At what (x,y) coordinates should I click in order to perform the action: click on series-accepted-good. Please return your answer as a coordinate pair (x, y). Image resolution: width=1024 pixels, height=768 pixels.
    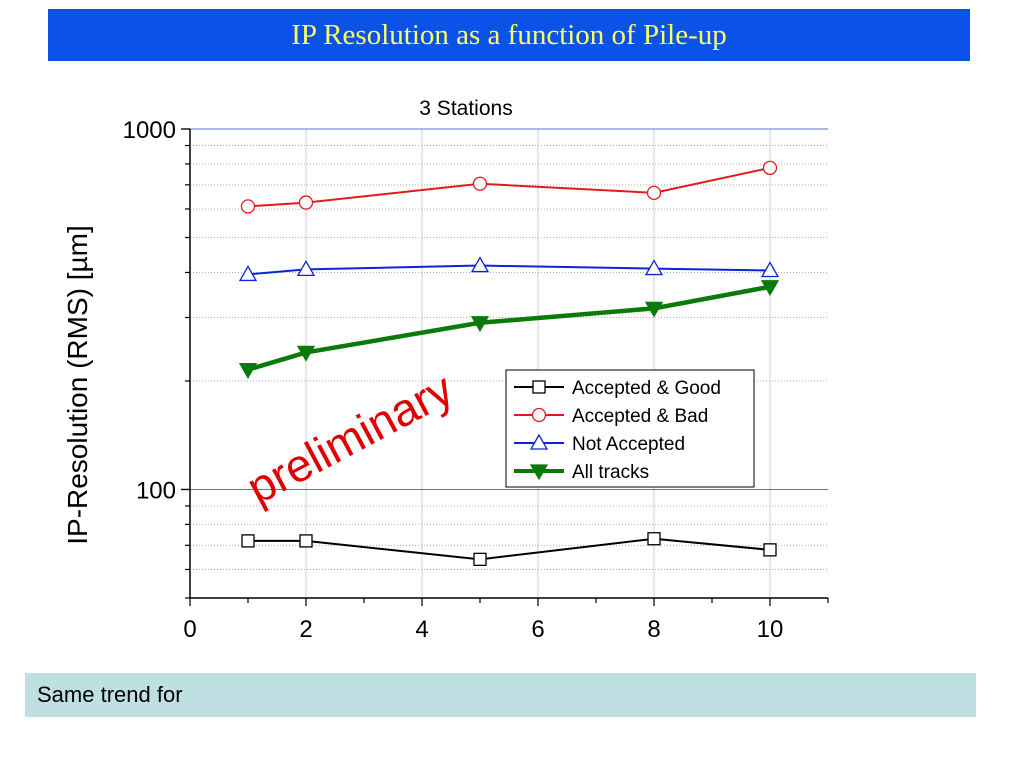
    Looking at the image, I should click on (509, 549).